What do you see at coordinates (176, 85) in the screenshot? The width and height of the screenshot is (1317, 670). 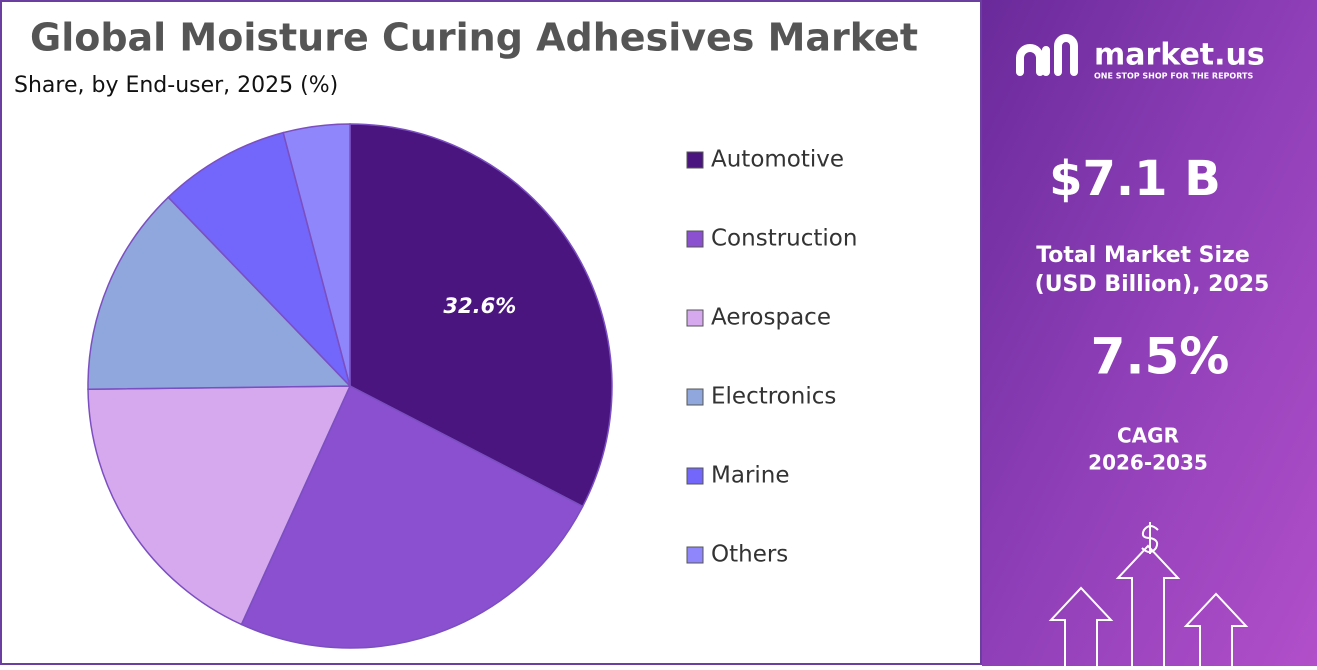 I see `chart-subtitle: Share, by End-user, 2025 (%)` at bounding box center [176, 85].